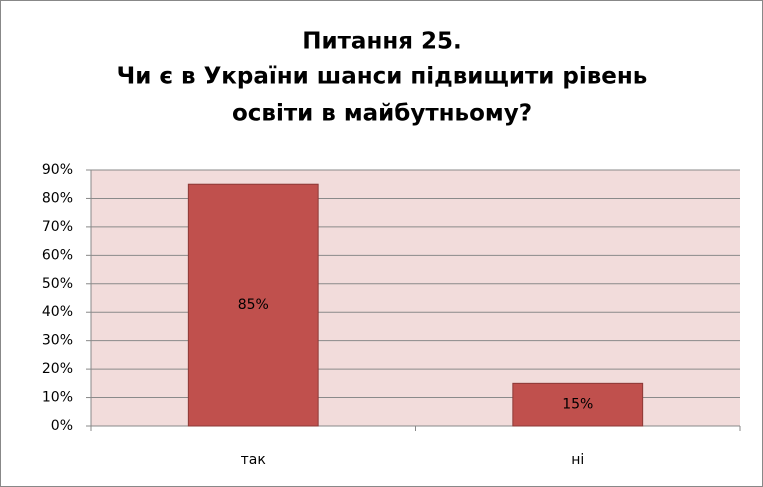  I want to click on y-tick-label: 50%, so click(57, 284).